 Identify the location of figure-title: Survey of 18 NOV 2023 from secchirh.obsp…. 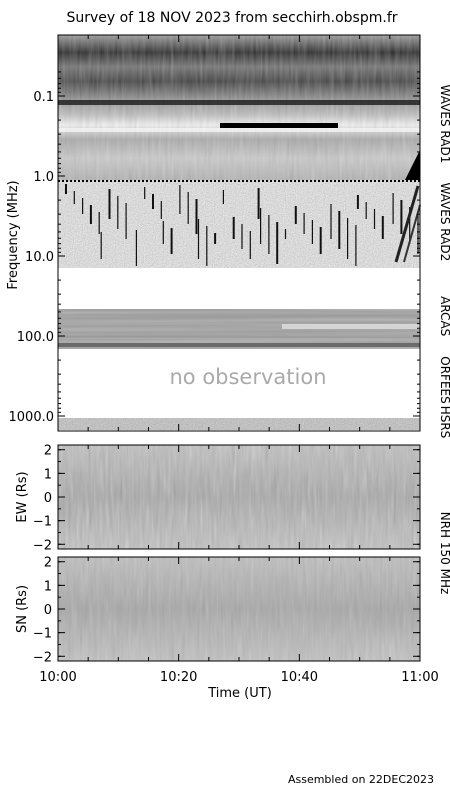
(231, 18).